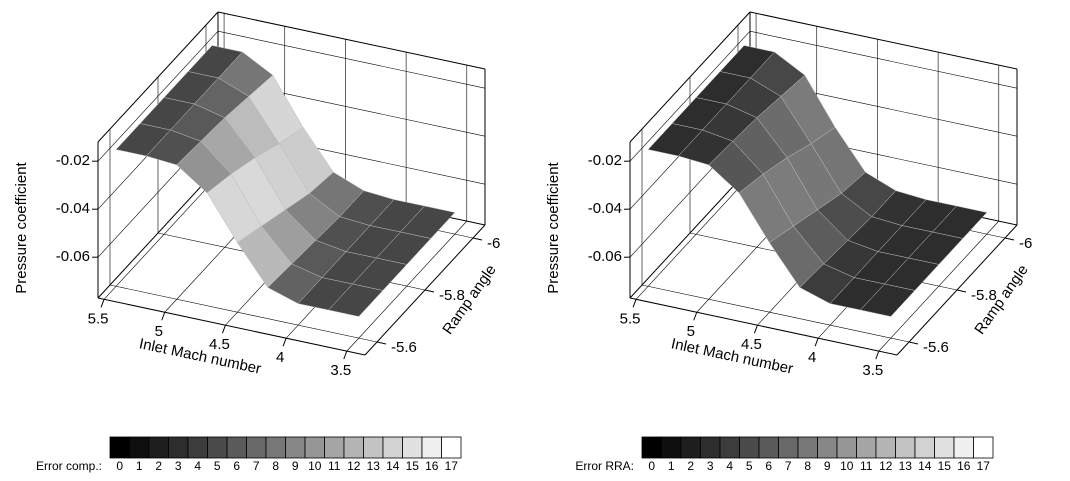  What do you see at coordinates (197, 466) in the screenshot?
I see `colorbar-tick-label: 4` at bounding box center [197, 466].